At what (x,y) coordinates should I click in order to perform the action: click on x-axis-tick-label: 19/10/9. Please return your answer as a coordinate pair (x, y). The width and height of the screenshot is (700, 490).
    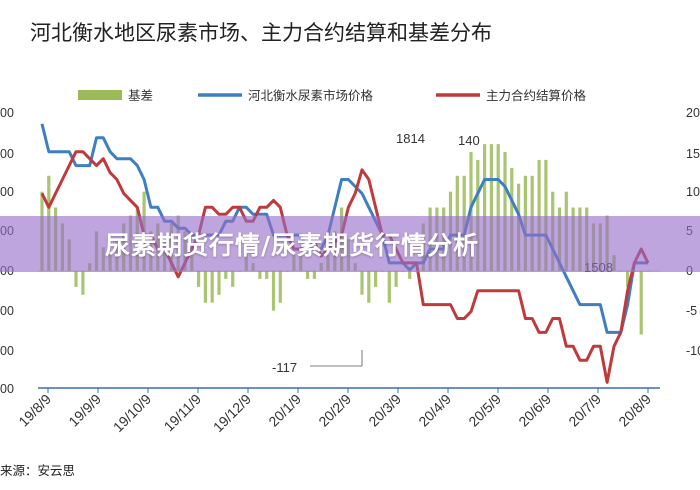
    Looking at the image, I should click on (132, 413).